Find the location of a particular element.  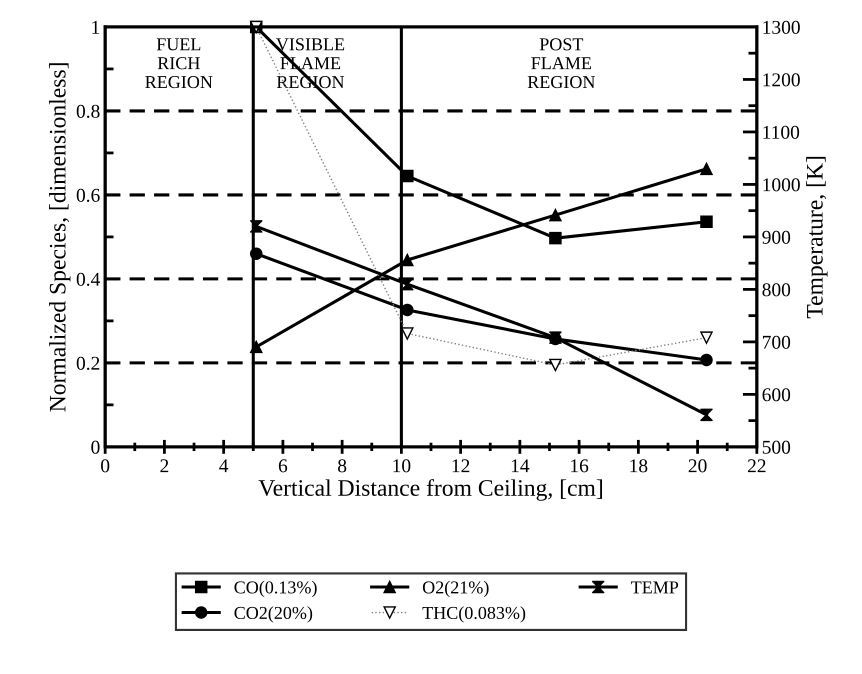

y-axis-title: Normalized Species, [dimensionless] is located at coordinates (59, 237).